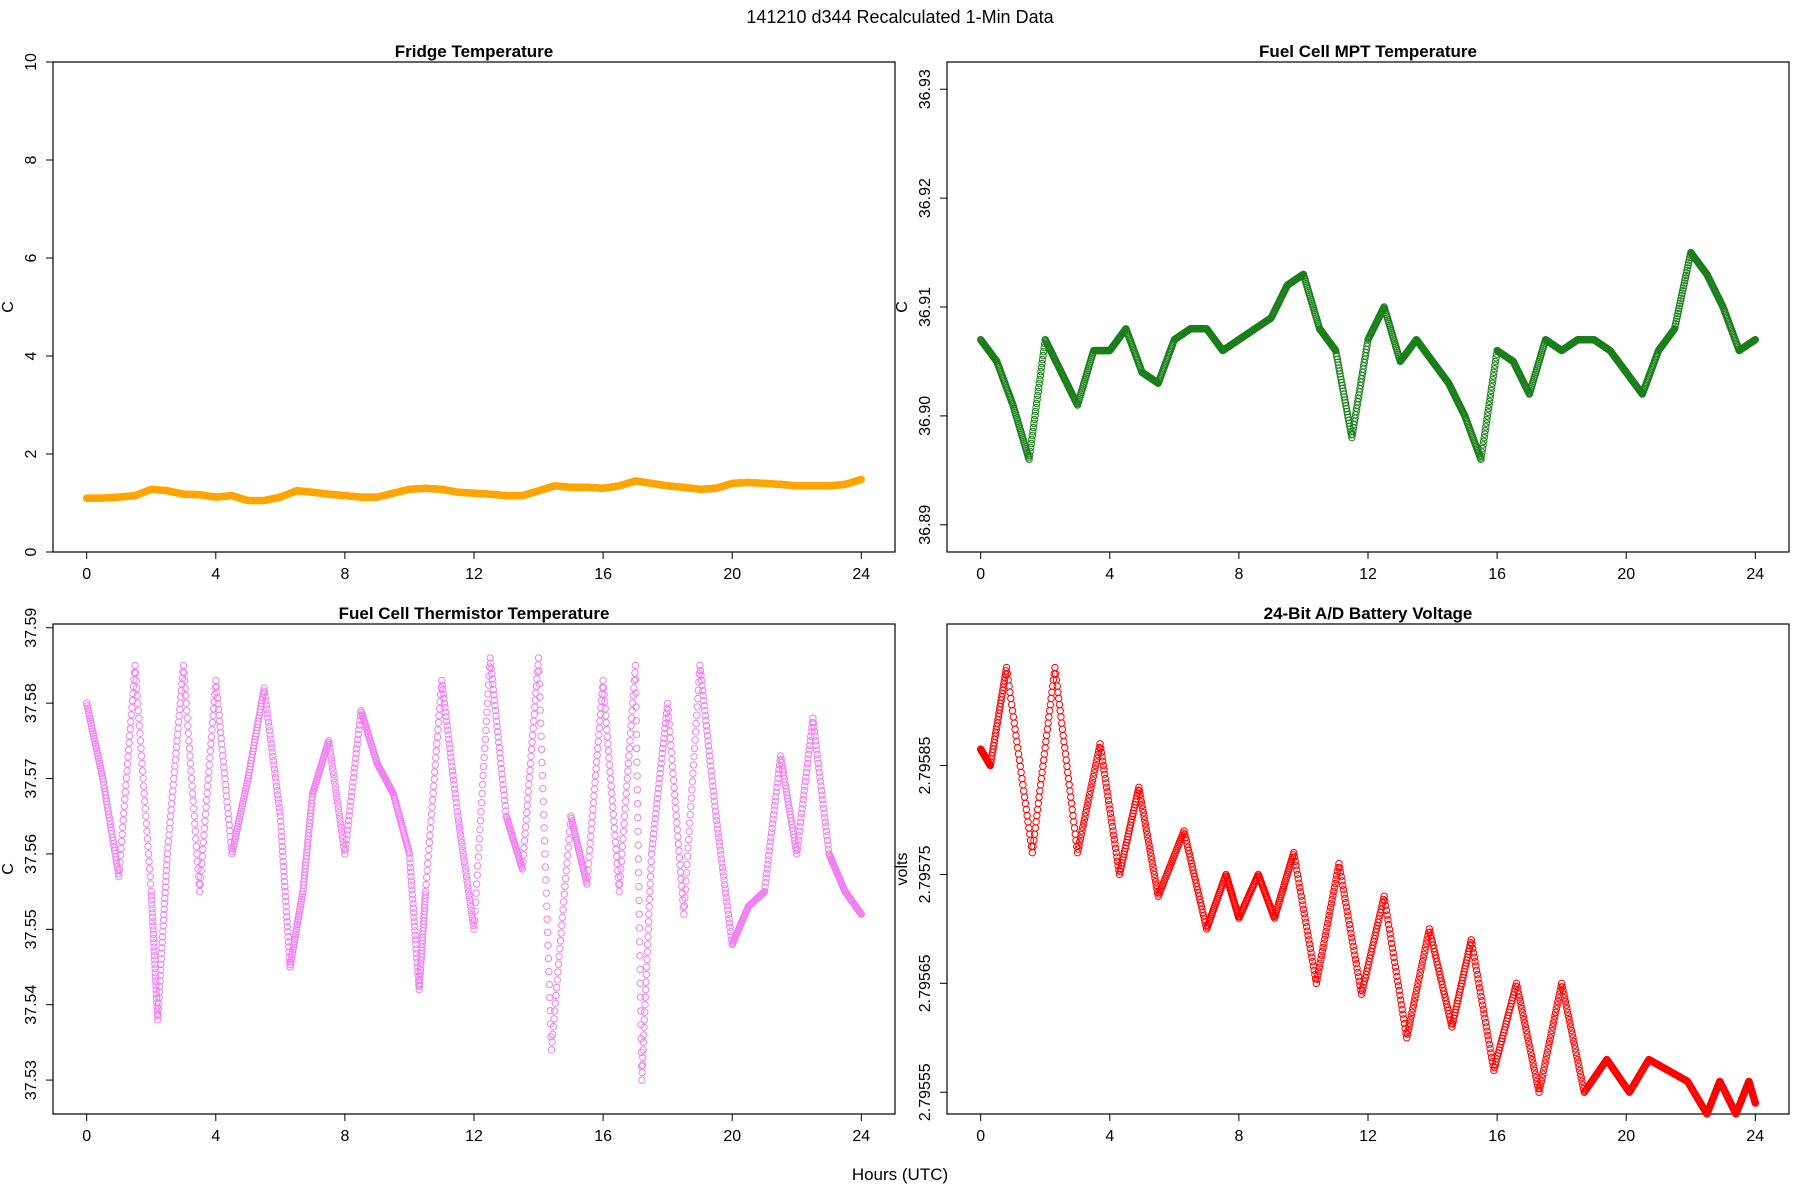 The height and width of the screenshot is (1200, 1800). Describe the element at coordinates (902, 307) in the screenshot. I see `y-axis-label: C` at that location.